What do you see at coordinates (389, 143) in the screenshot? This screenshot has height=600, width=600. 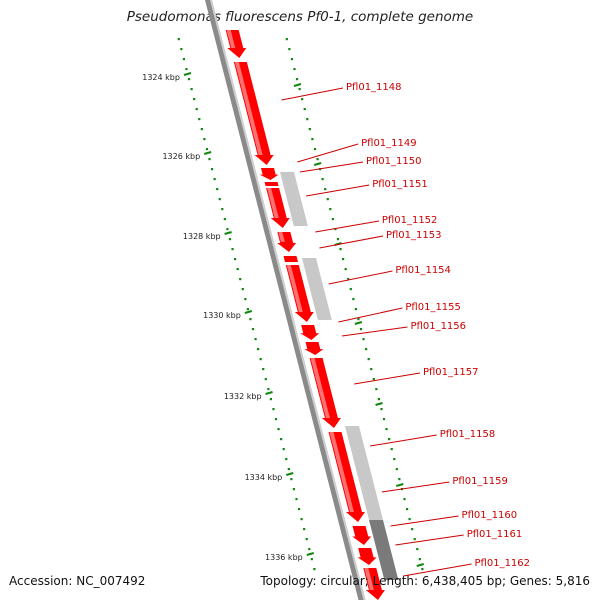 I see `gene-label: Pfl01_1149` at bounding box center [389, 143].